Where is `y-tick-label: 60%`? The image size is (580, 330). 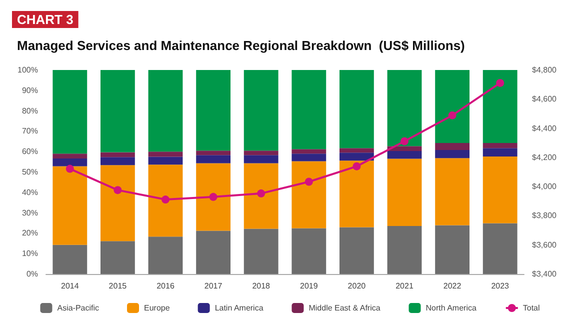 y-tick-label: 60% is located at coordinates (30, 151).